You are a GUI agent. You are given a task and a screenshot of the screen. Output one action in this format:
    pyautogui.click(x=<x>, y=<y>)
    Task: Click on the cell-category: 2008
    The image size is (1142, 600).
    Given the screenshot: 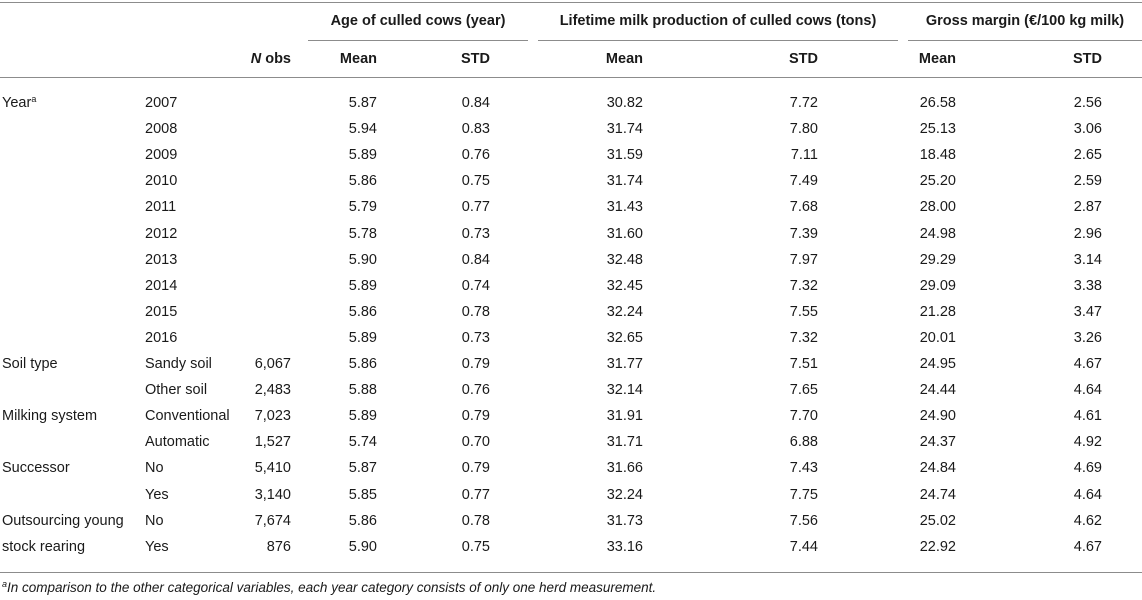 What is the action you would take?
    pyautogui.click(x=161, y=129)
    